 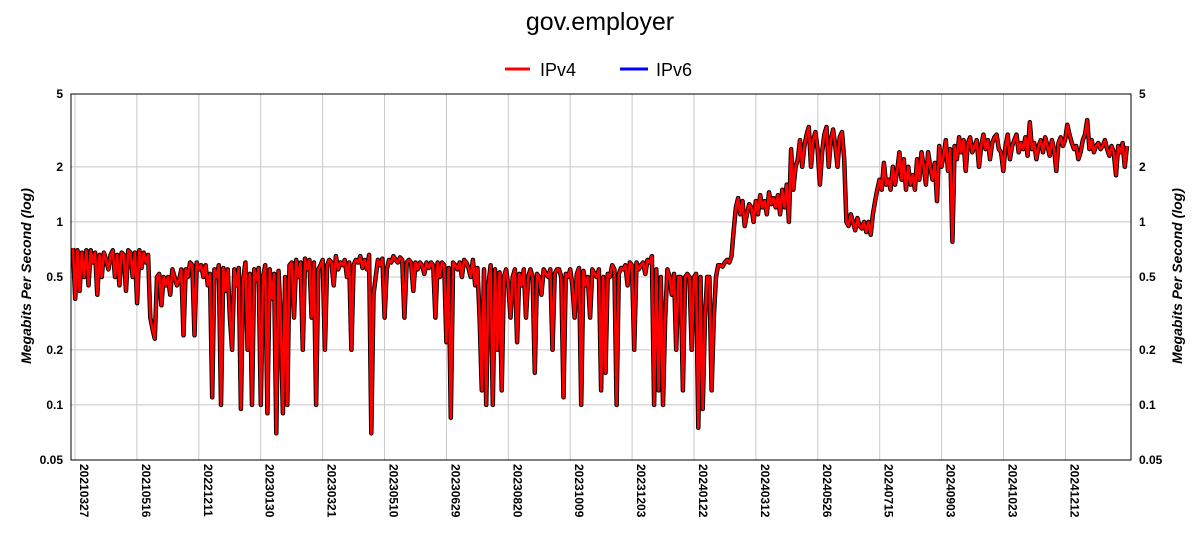 I want to click on y-tick-label-right: 0.05, so click(x=1151, y=460).